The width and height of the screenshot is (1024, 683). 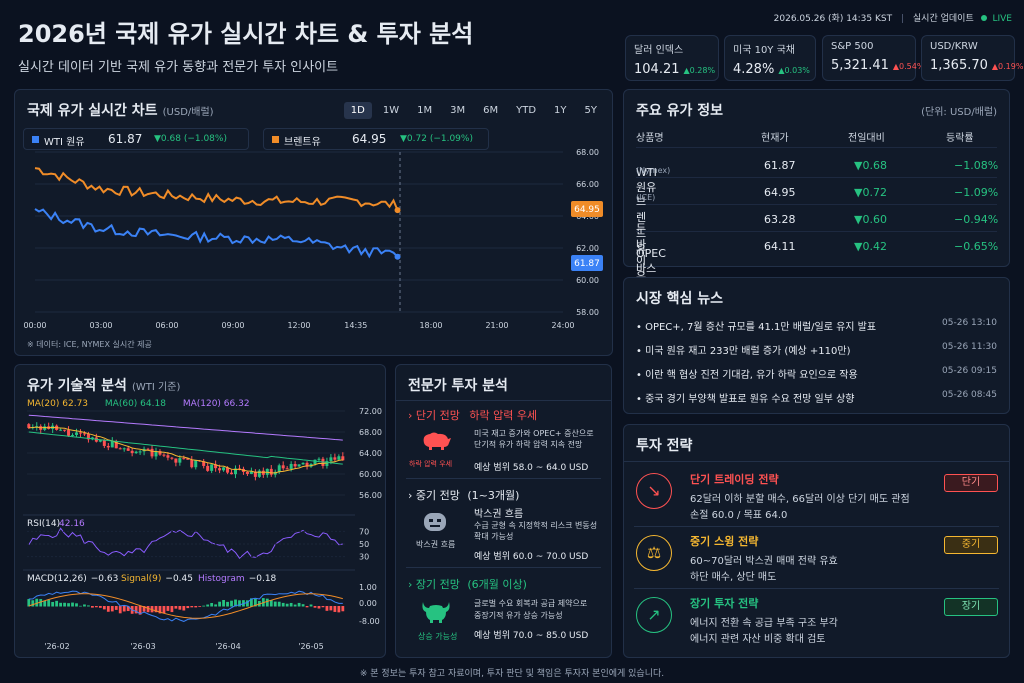 I want to click on ticker-change: ▲0.28%, so click(x=699, y=70).